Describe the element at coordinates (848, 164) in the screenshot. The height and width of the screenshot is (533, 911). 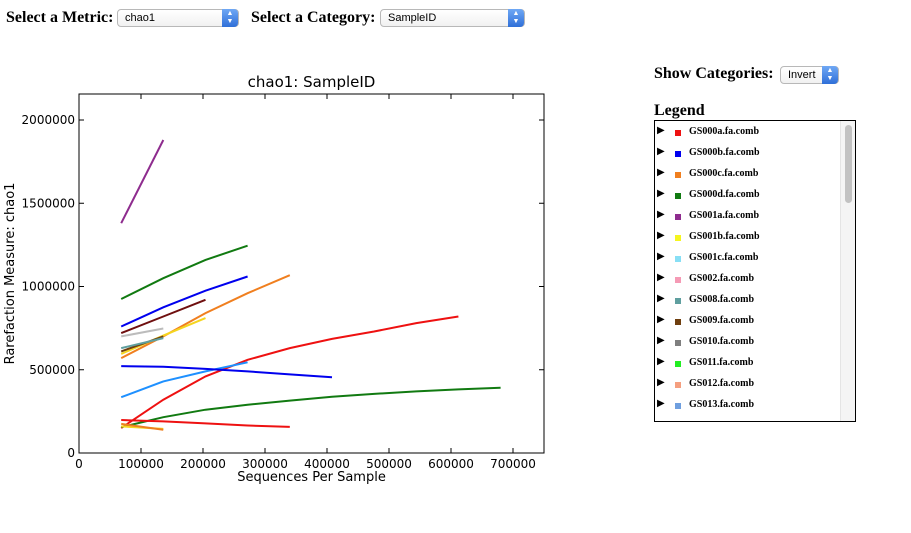
I see `legend-scroll-thumb` at that location.